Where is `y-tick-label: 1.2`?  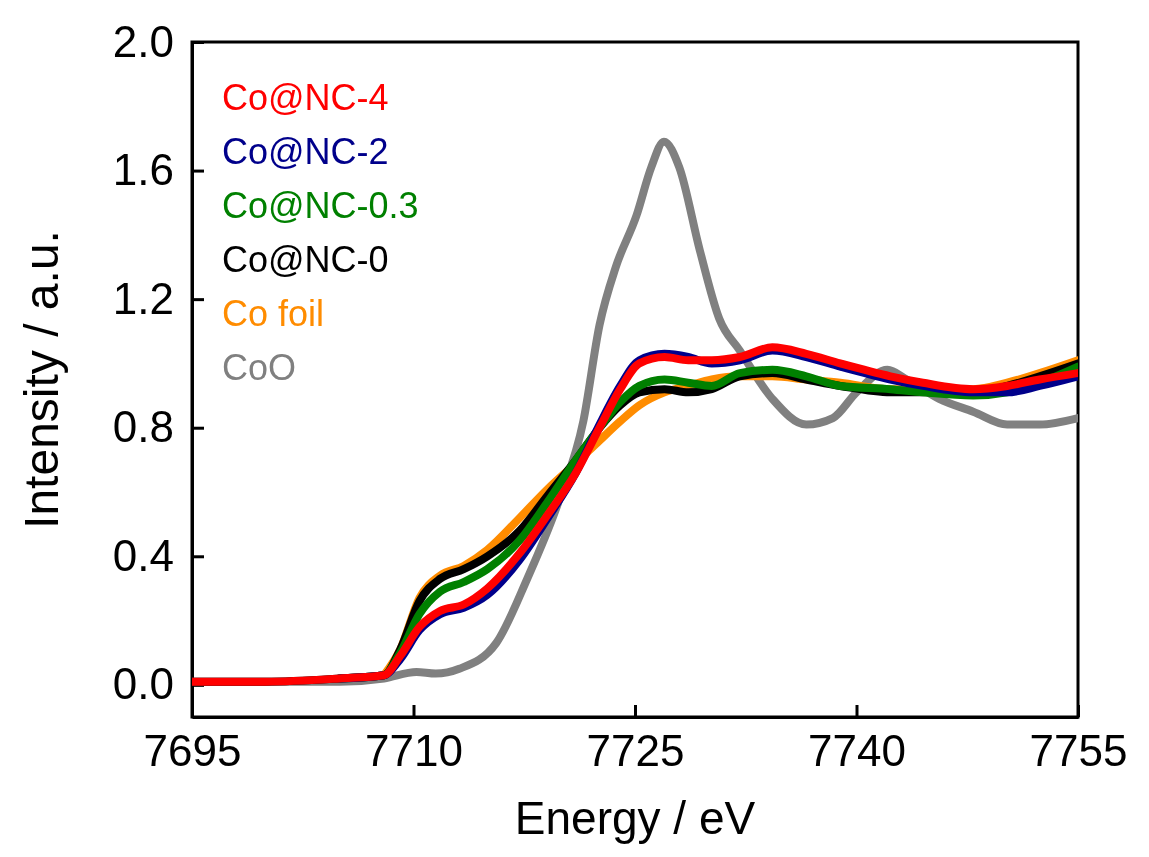 y-tick-label: 1.2 is located at coordinates (143, 298).